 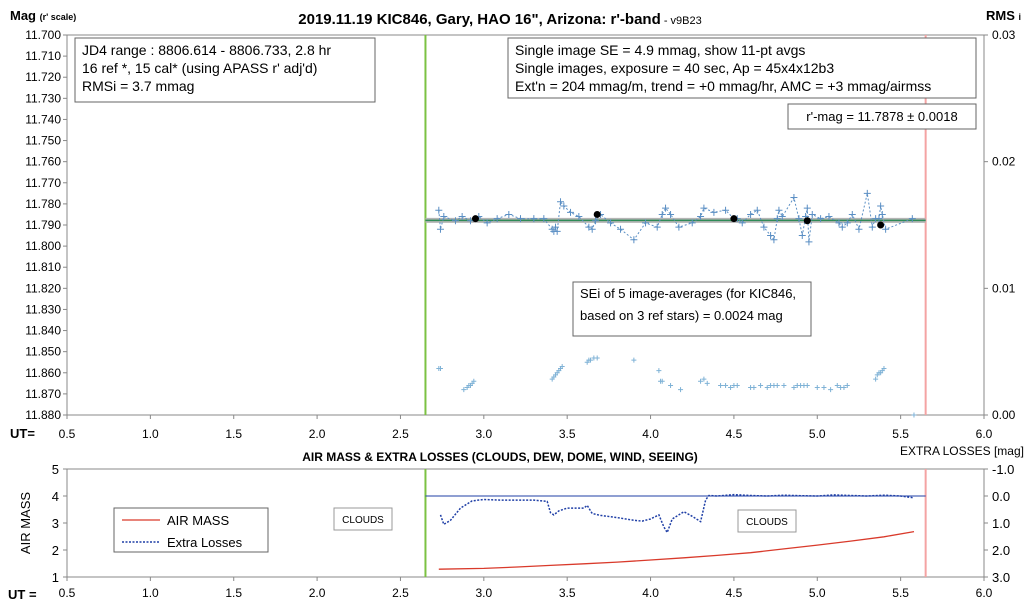 What do you see at coordinates (43, 98) in the screenshot?
I see `y-tick-label: 11.730` at bounding box center [43, 98].